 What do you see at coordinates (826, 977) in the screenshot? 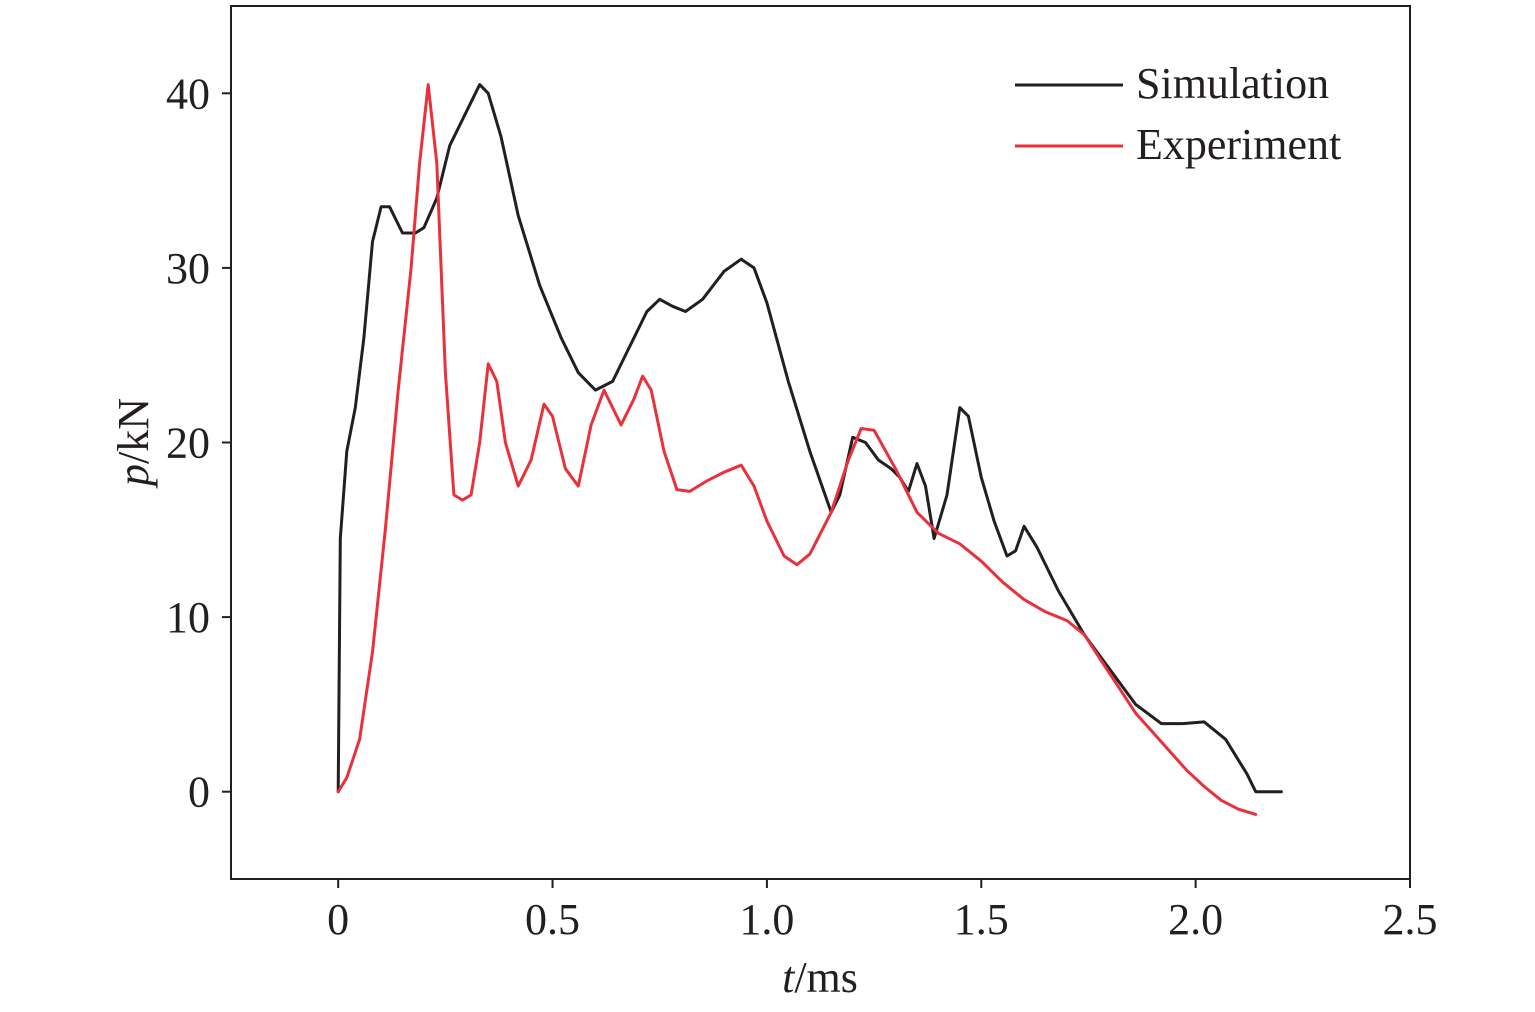
I see `x-axis-unit: /ms` at bounding box center [826, 977].